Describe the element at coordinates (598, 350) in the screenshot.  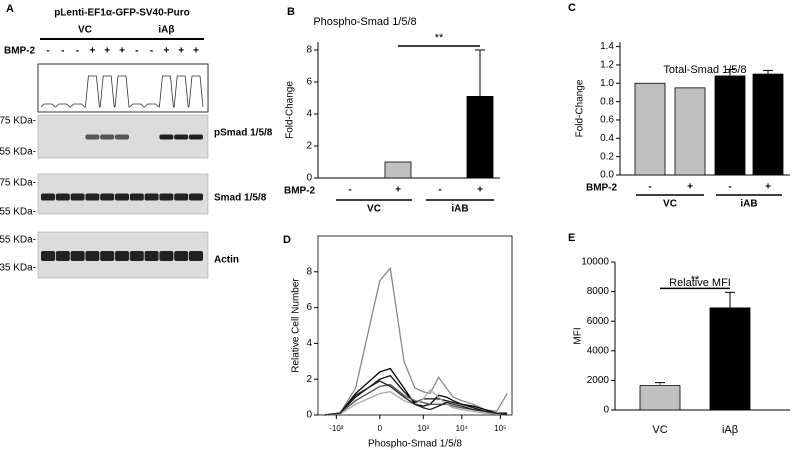
I see `y-tick-label: 4000` at that location.